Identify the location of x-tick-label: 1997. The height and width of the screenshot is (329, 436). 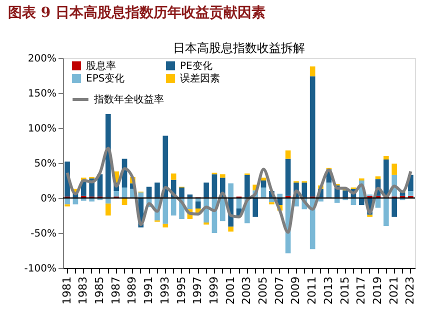
(197, 290).